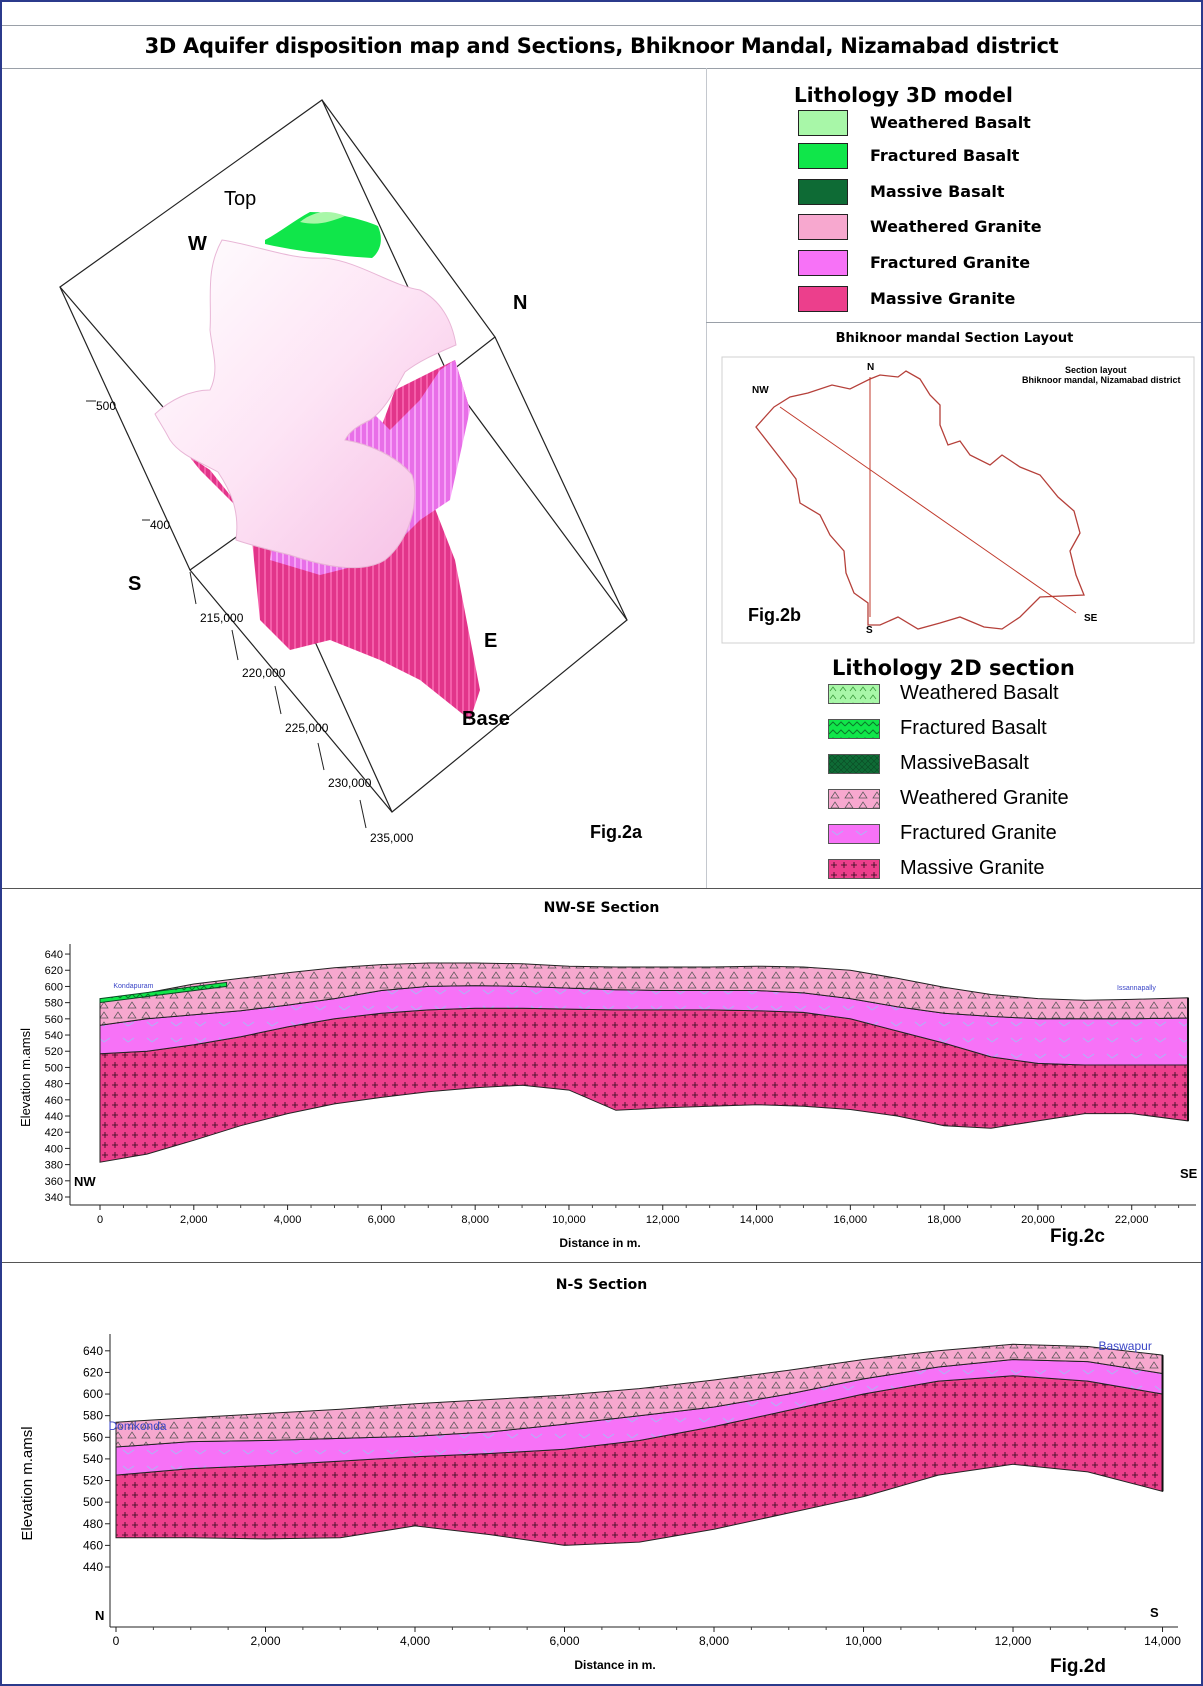  What do you see at coordinates (54, 1149) in the screenshot?
I see `y-tick-label: 400` at bounding box center [54, 1149].